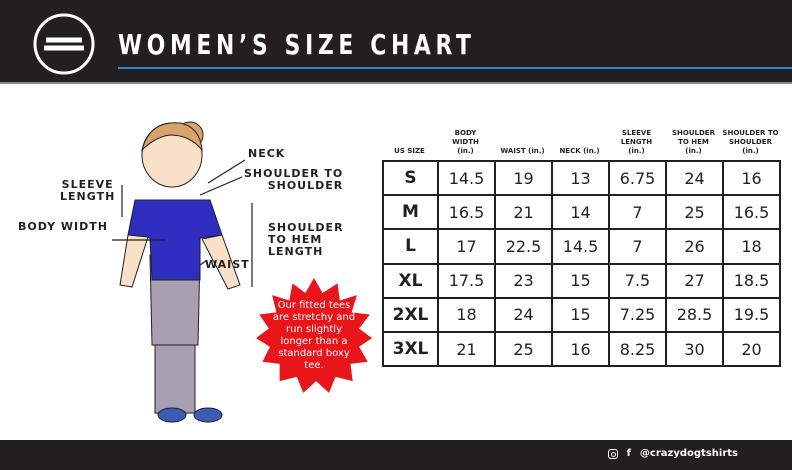 The width and height of the screenshot is (792, 470). I want to click on size-cell: XL, so click(410, 280).